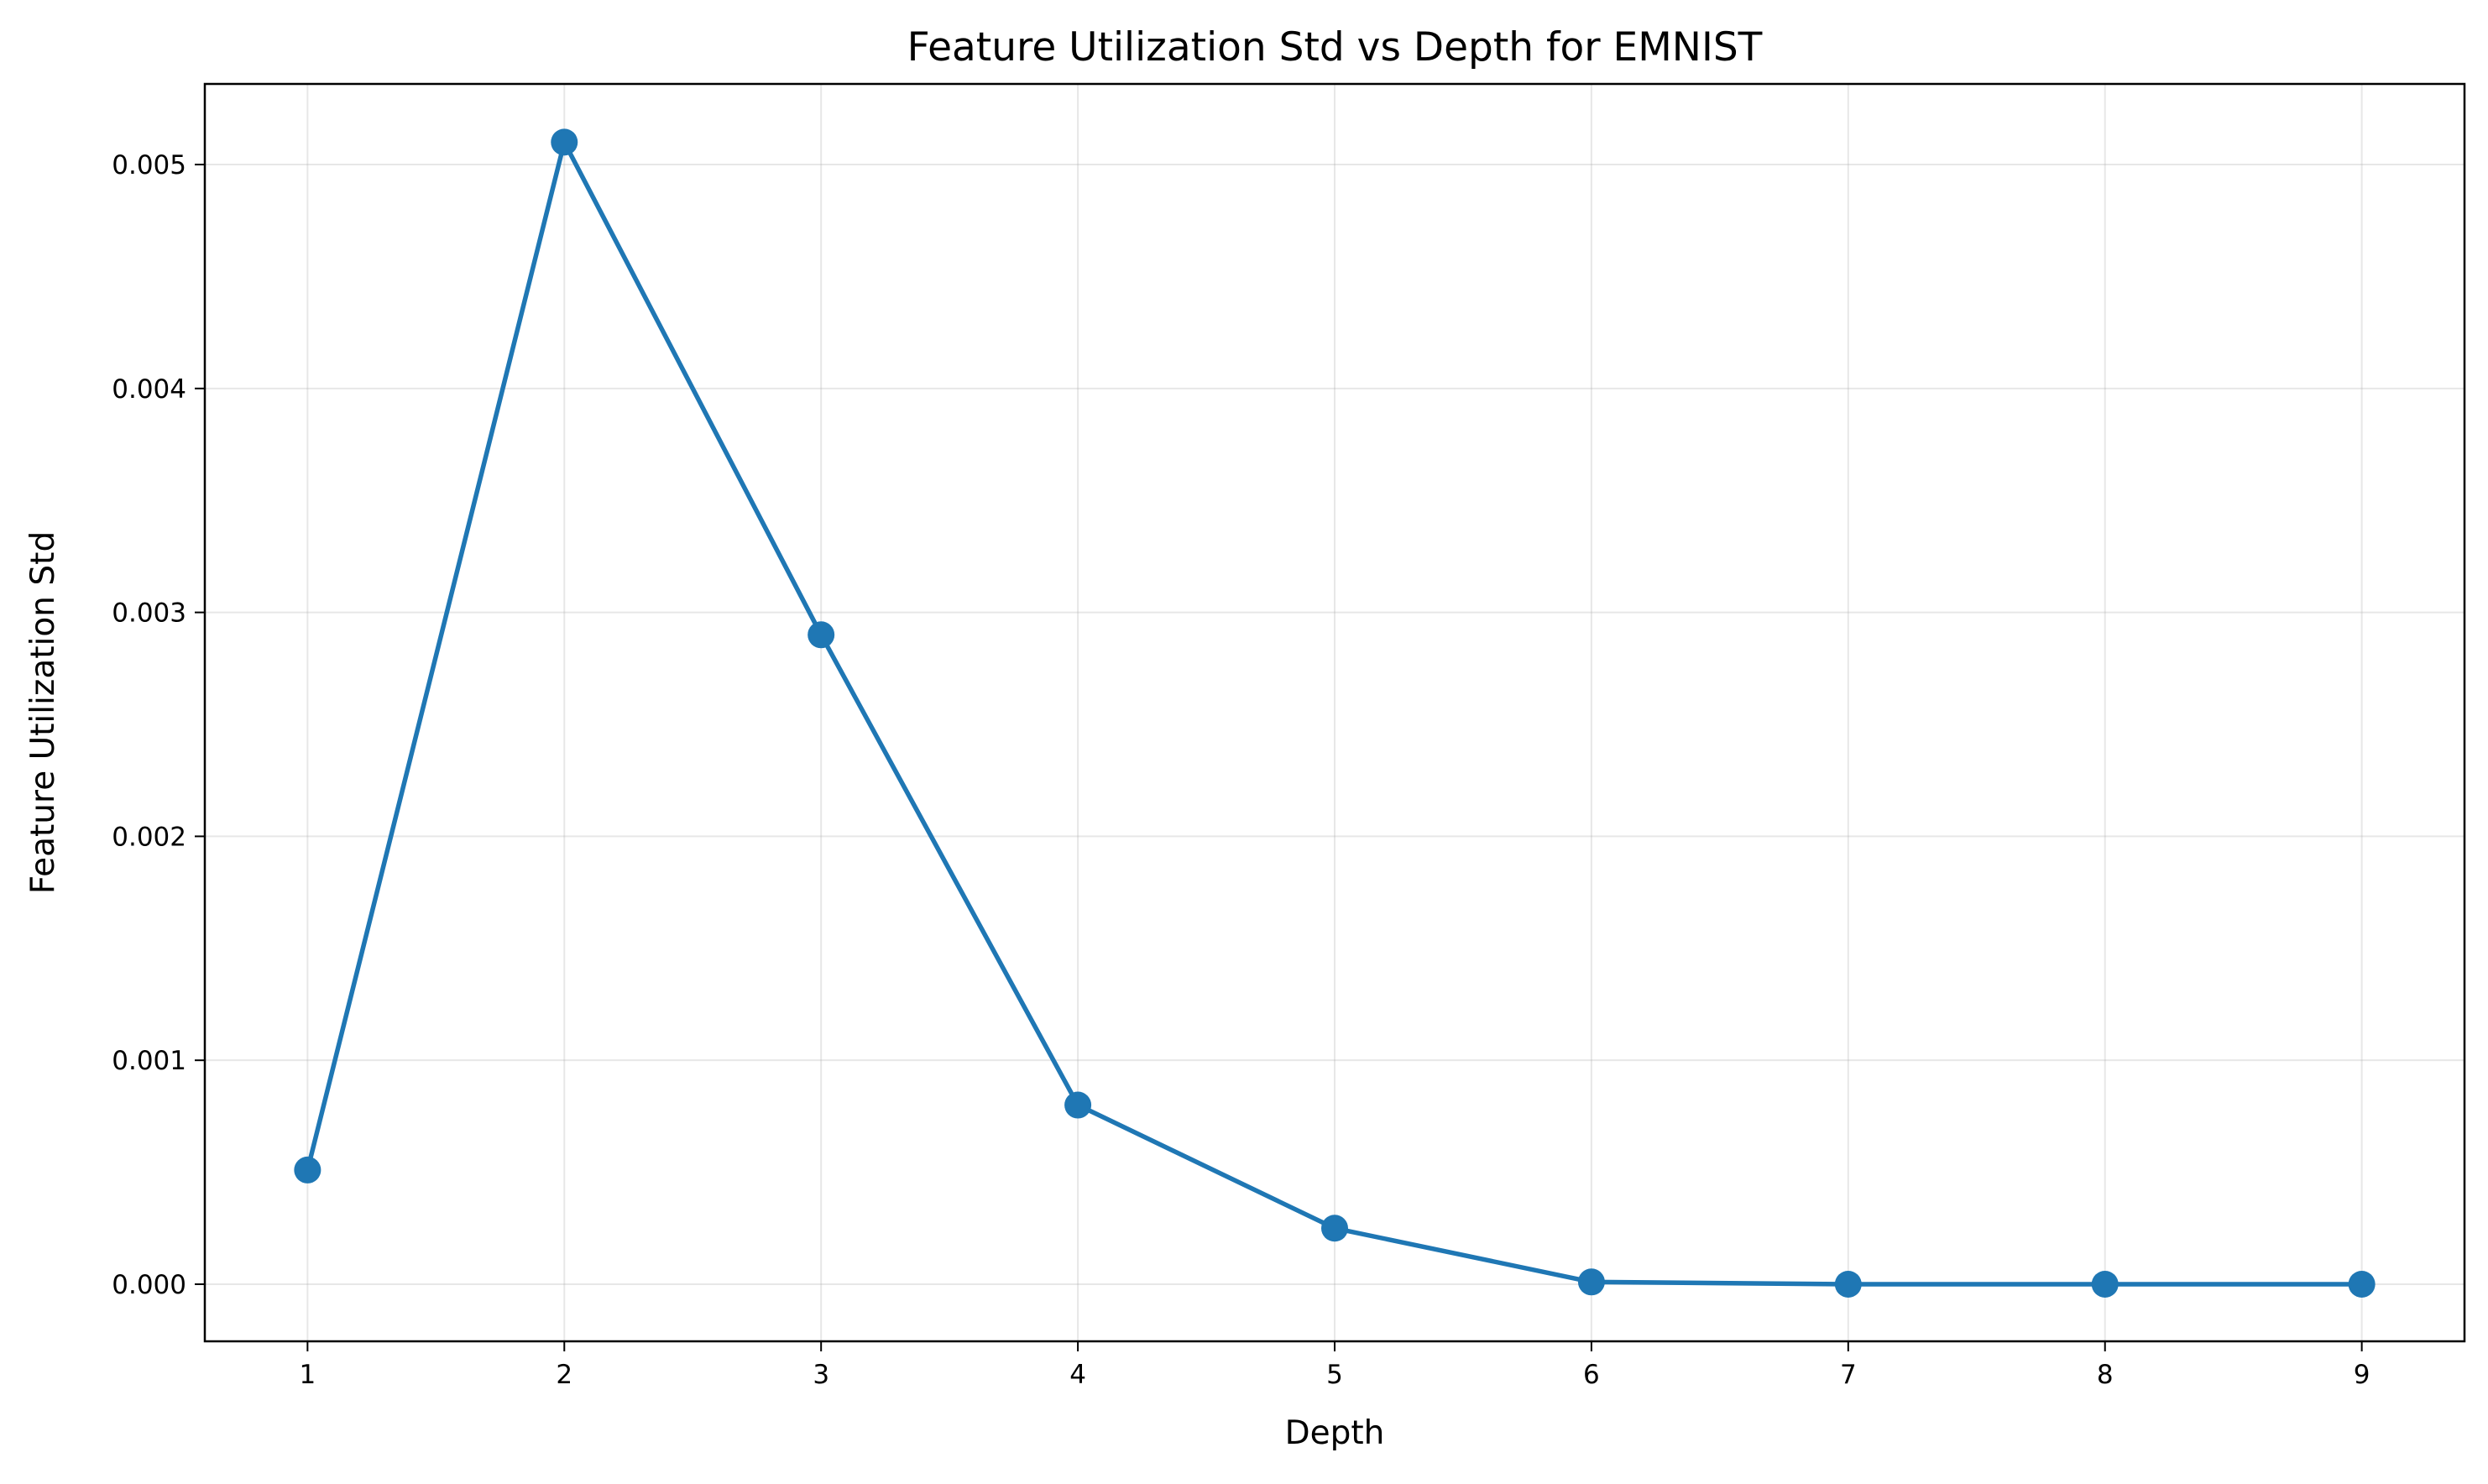 The image size is (2488, 1484). What do you see at coordinates (2362, 1375) in the screenshot?
I see `x-tick-label: 9` at bounding box center [2362, 1375].